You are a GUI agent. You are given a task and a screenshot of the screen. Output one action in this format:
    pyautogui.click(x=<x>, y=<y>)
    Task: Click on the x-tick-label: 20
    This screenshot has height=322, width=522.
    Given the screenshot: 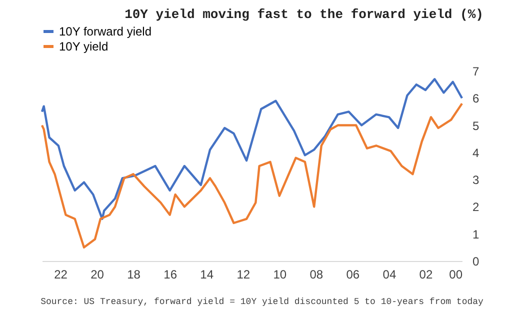 What is the action you would take?
    pyautogui.click(x=97, y=275)
    